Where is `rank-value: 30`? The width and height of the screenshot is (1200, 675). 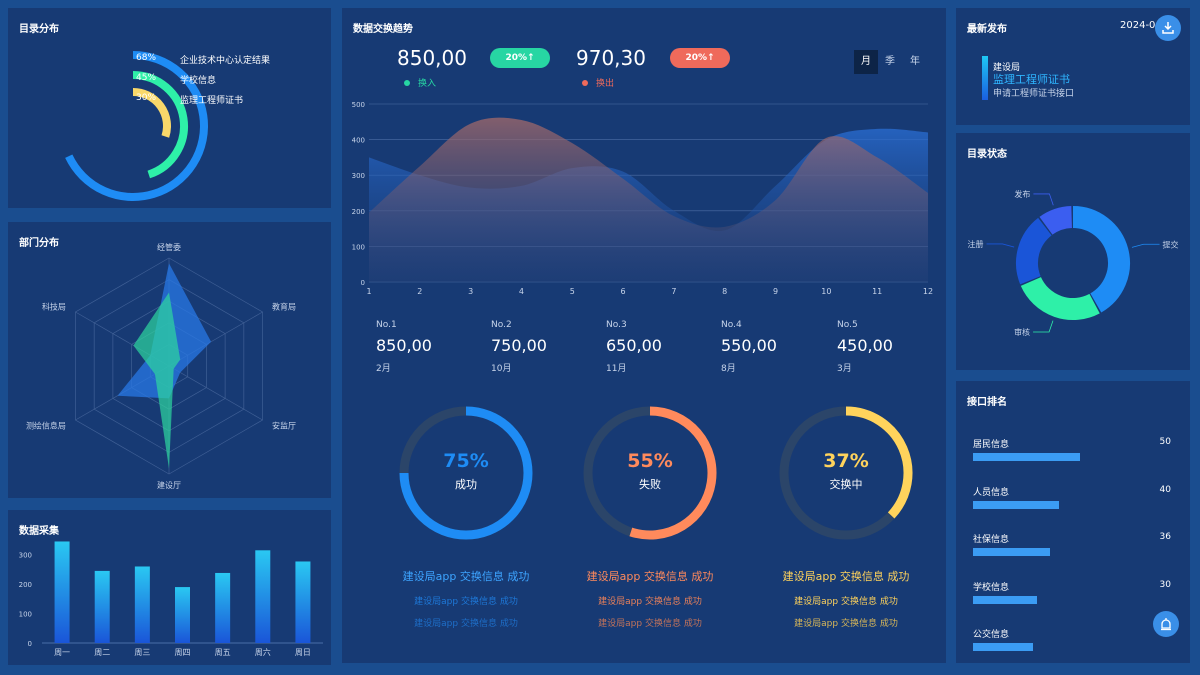
rank-value: 30 is located at coordinates (1165, 585).